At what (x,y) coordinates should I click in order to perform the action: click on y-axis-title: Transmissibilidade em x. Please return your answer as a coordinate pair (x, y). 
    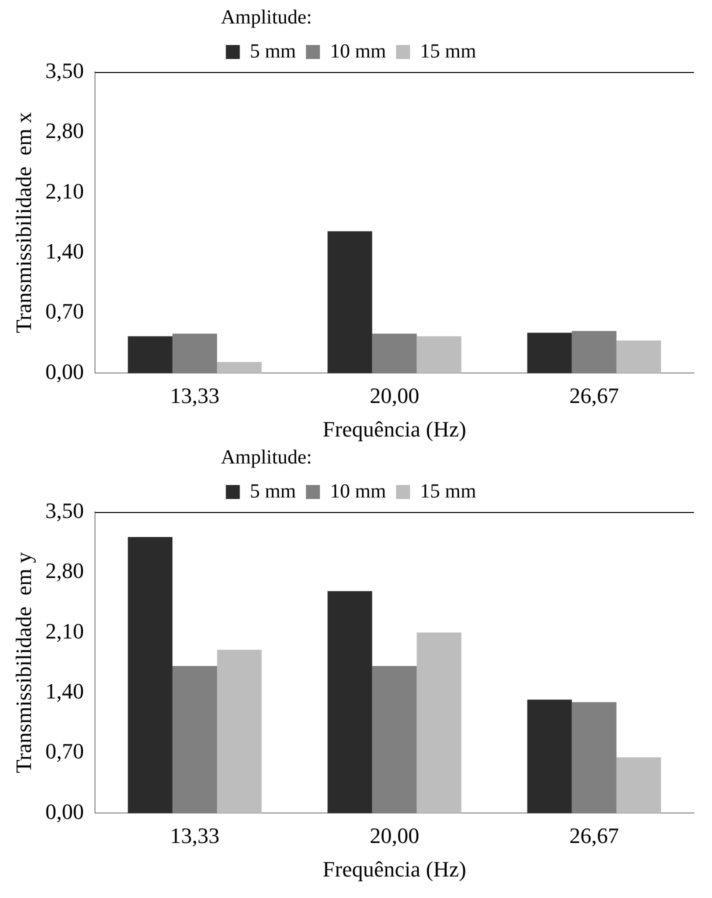
    Looking at the image, I should click on (23, 223).